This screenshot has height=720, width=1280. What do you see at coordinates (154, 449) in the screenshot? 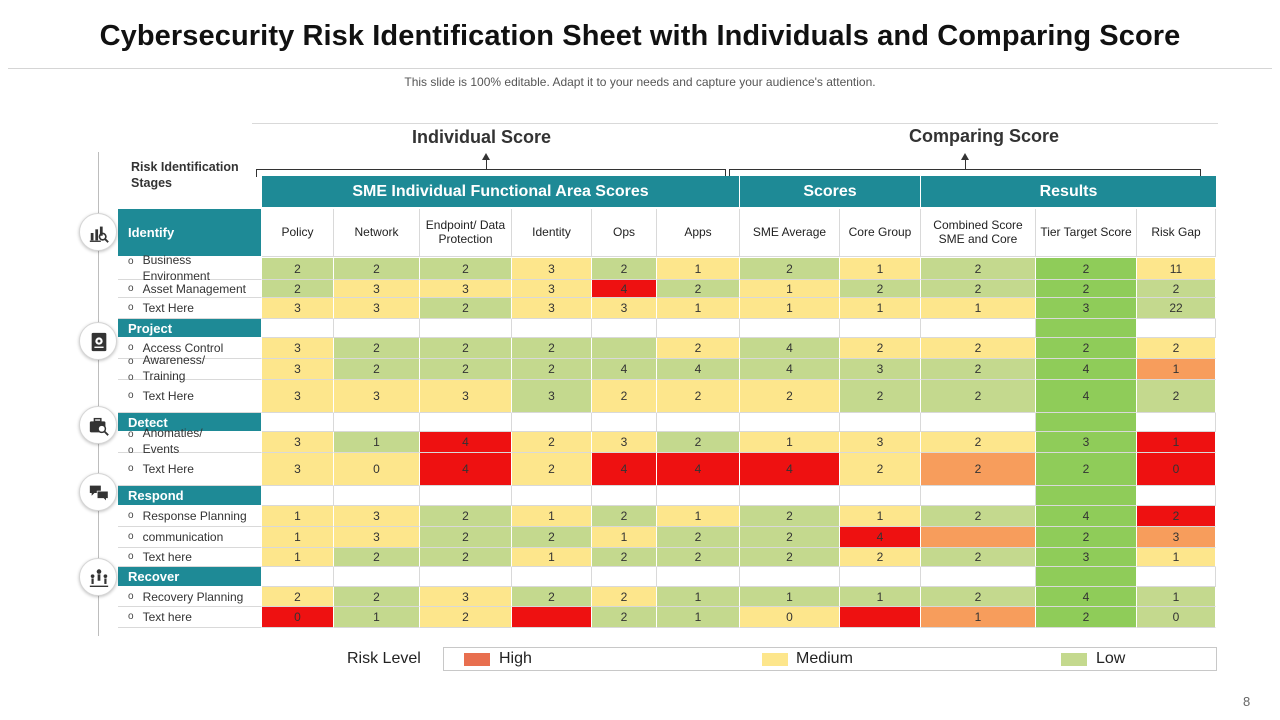
I see `row-label-line: o Events` at bounding box center [154, 449].